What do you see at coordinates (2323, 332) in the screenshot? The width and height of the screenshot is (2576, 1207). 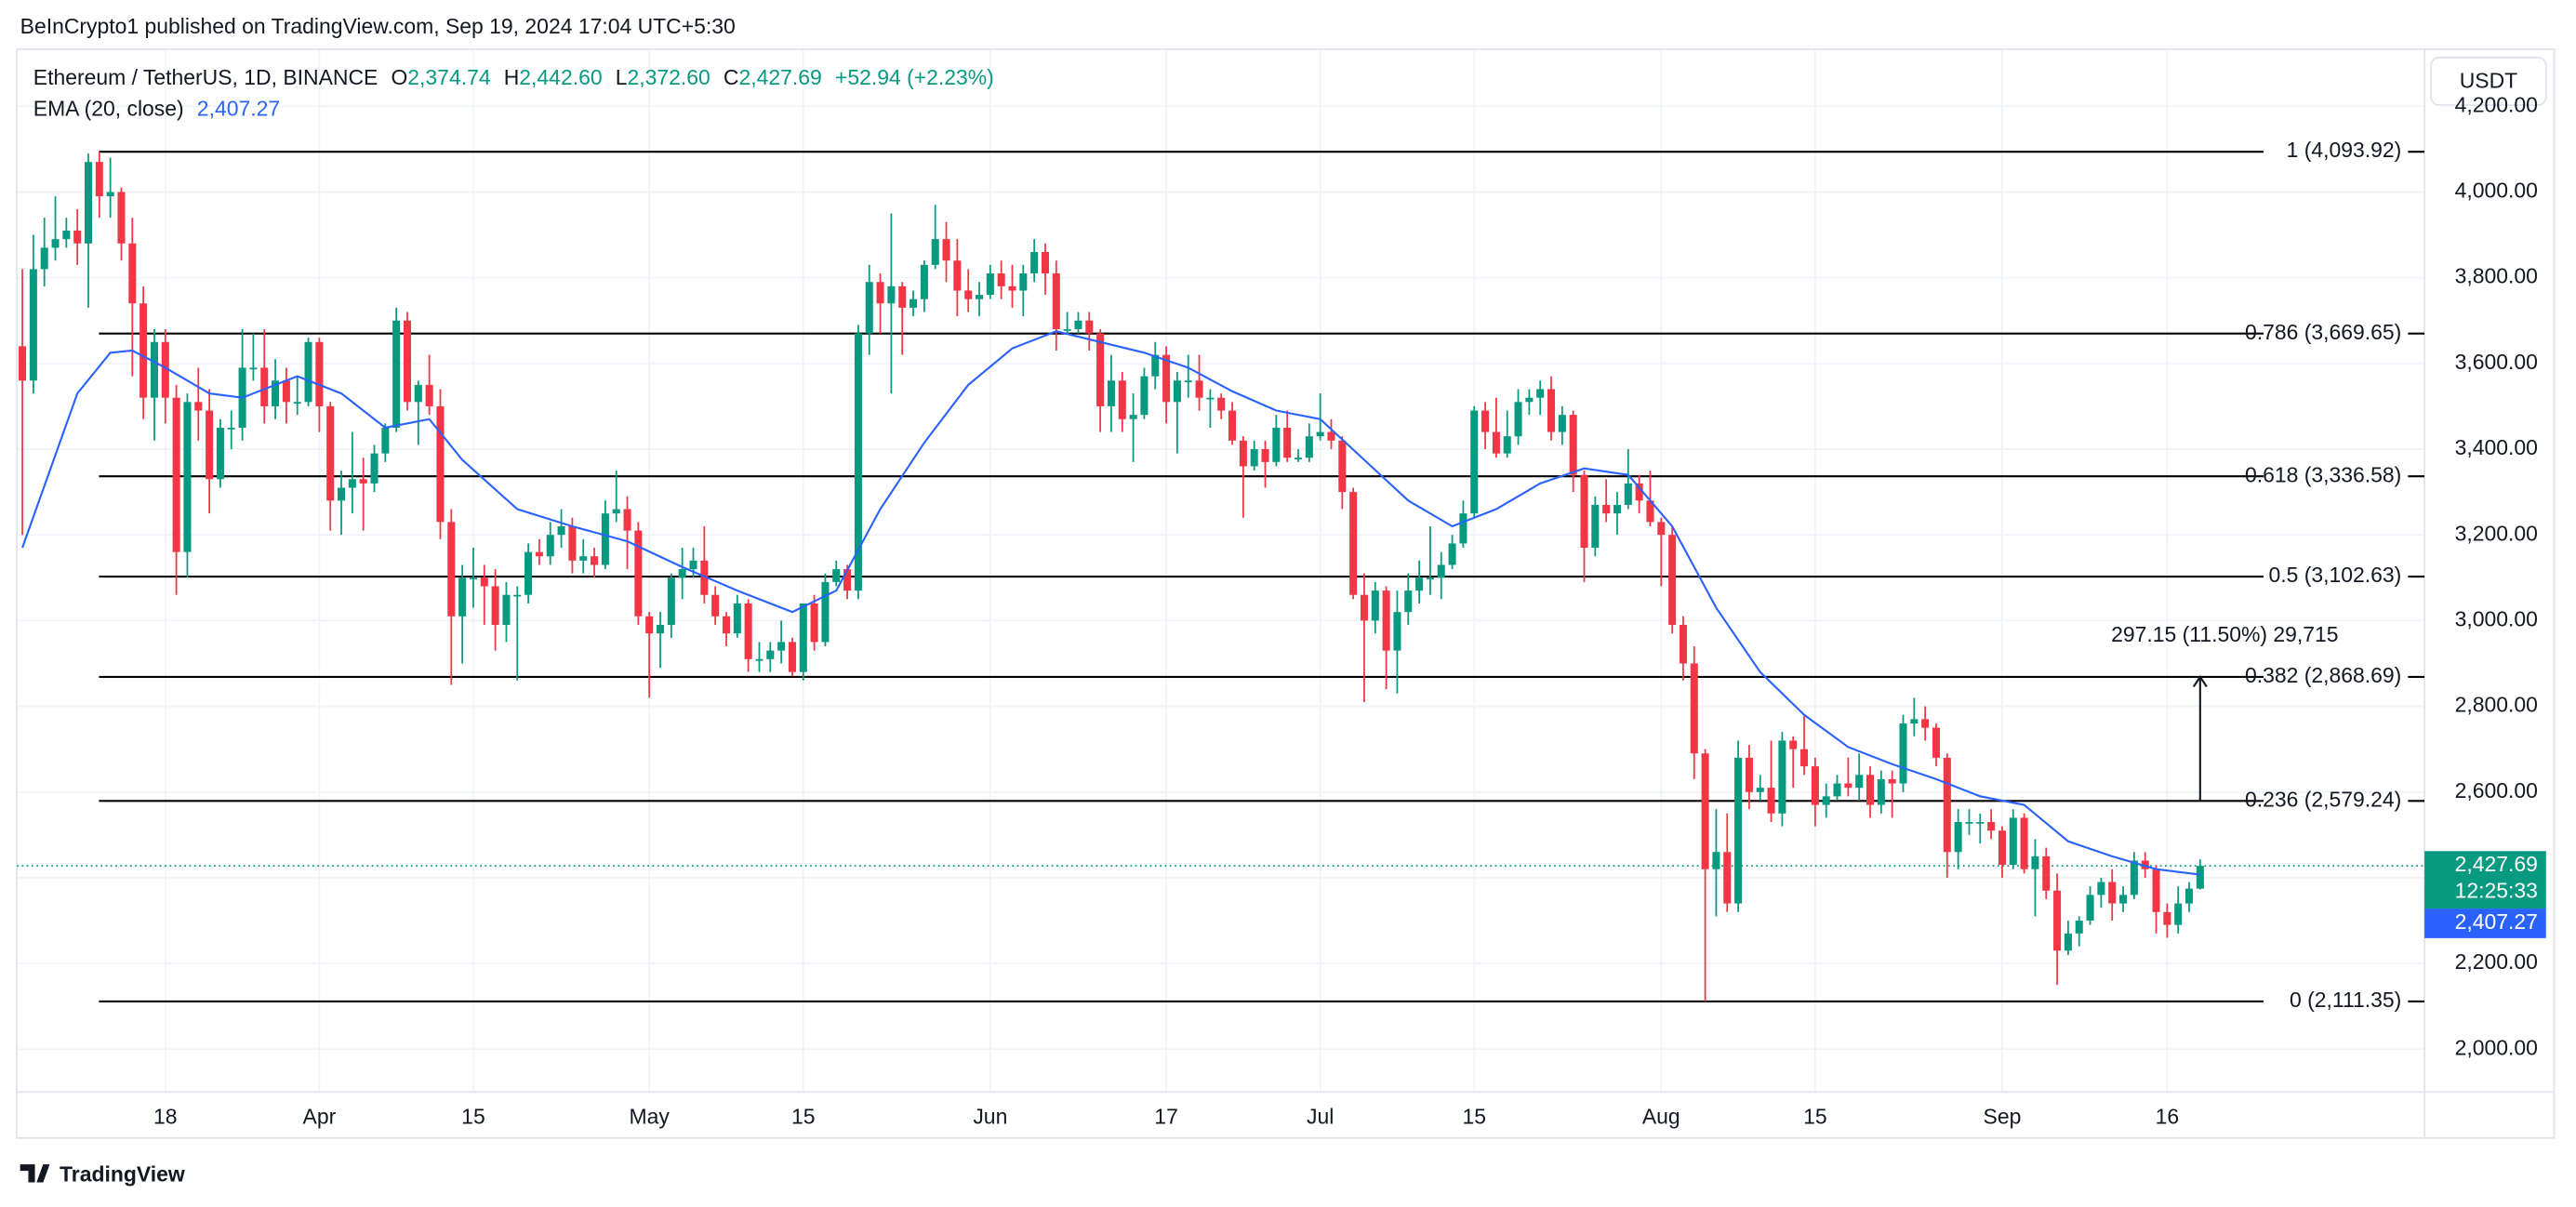 I see `fib-label: 0.786 (3,669.65)` at bounding box center [2323, 332].